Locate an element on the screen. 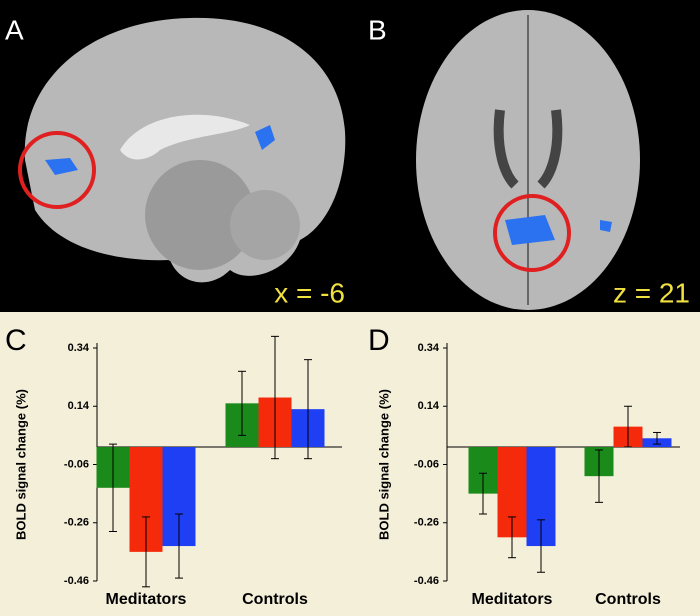 The height and width of the screenshot is (616, 700). panel-label: D is located at coordinates (379, 340).